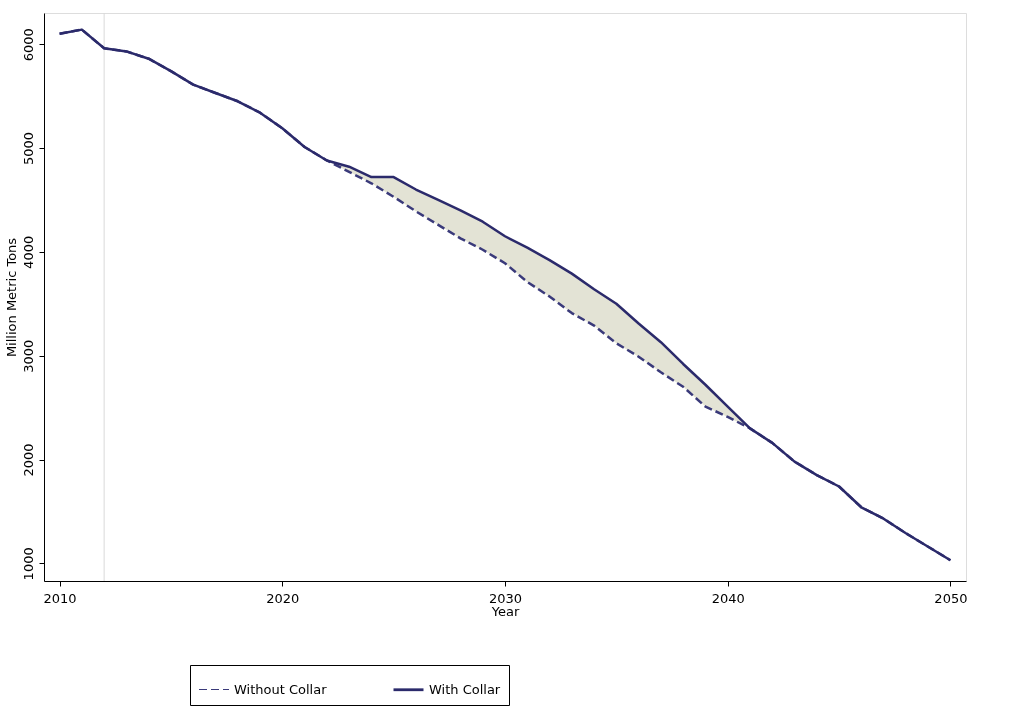 The height and width of the screenshot is (713, 1021). I want to click on x-tick-label: 2020, so click(283, 598).